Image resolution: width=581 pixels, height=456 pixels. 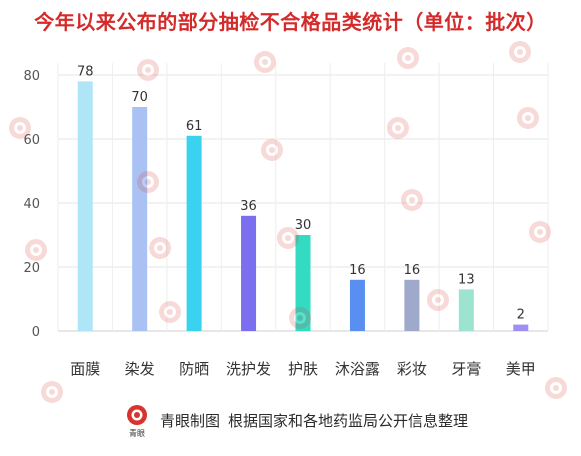 I want to click on chart-title: 今年以来公布的部分抽检不合格品类统计（单位：批次）, so click(x=290, y=22).